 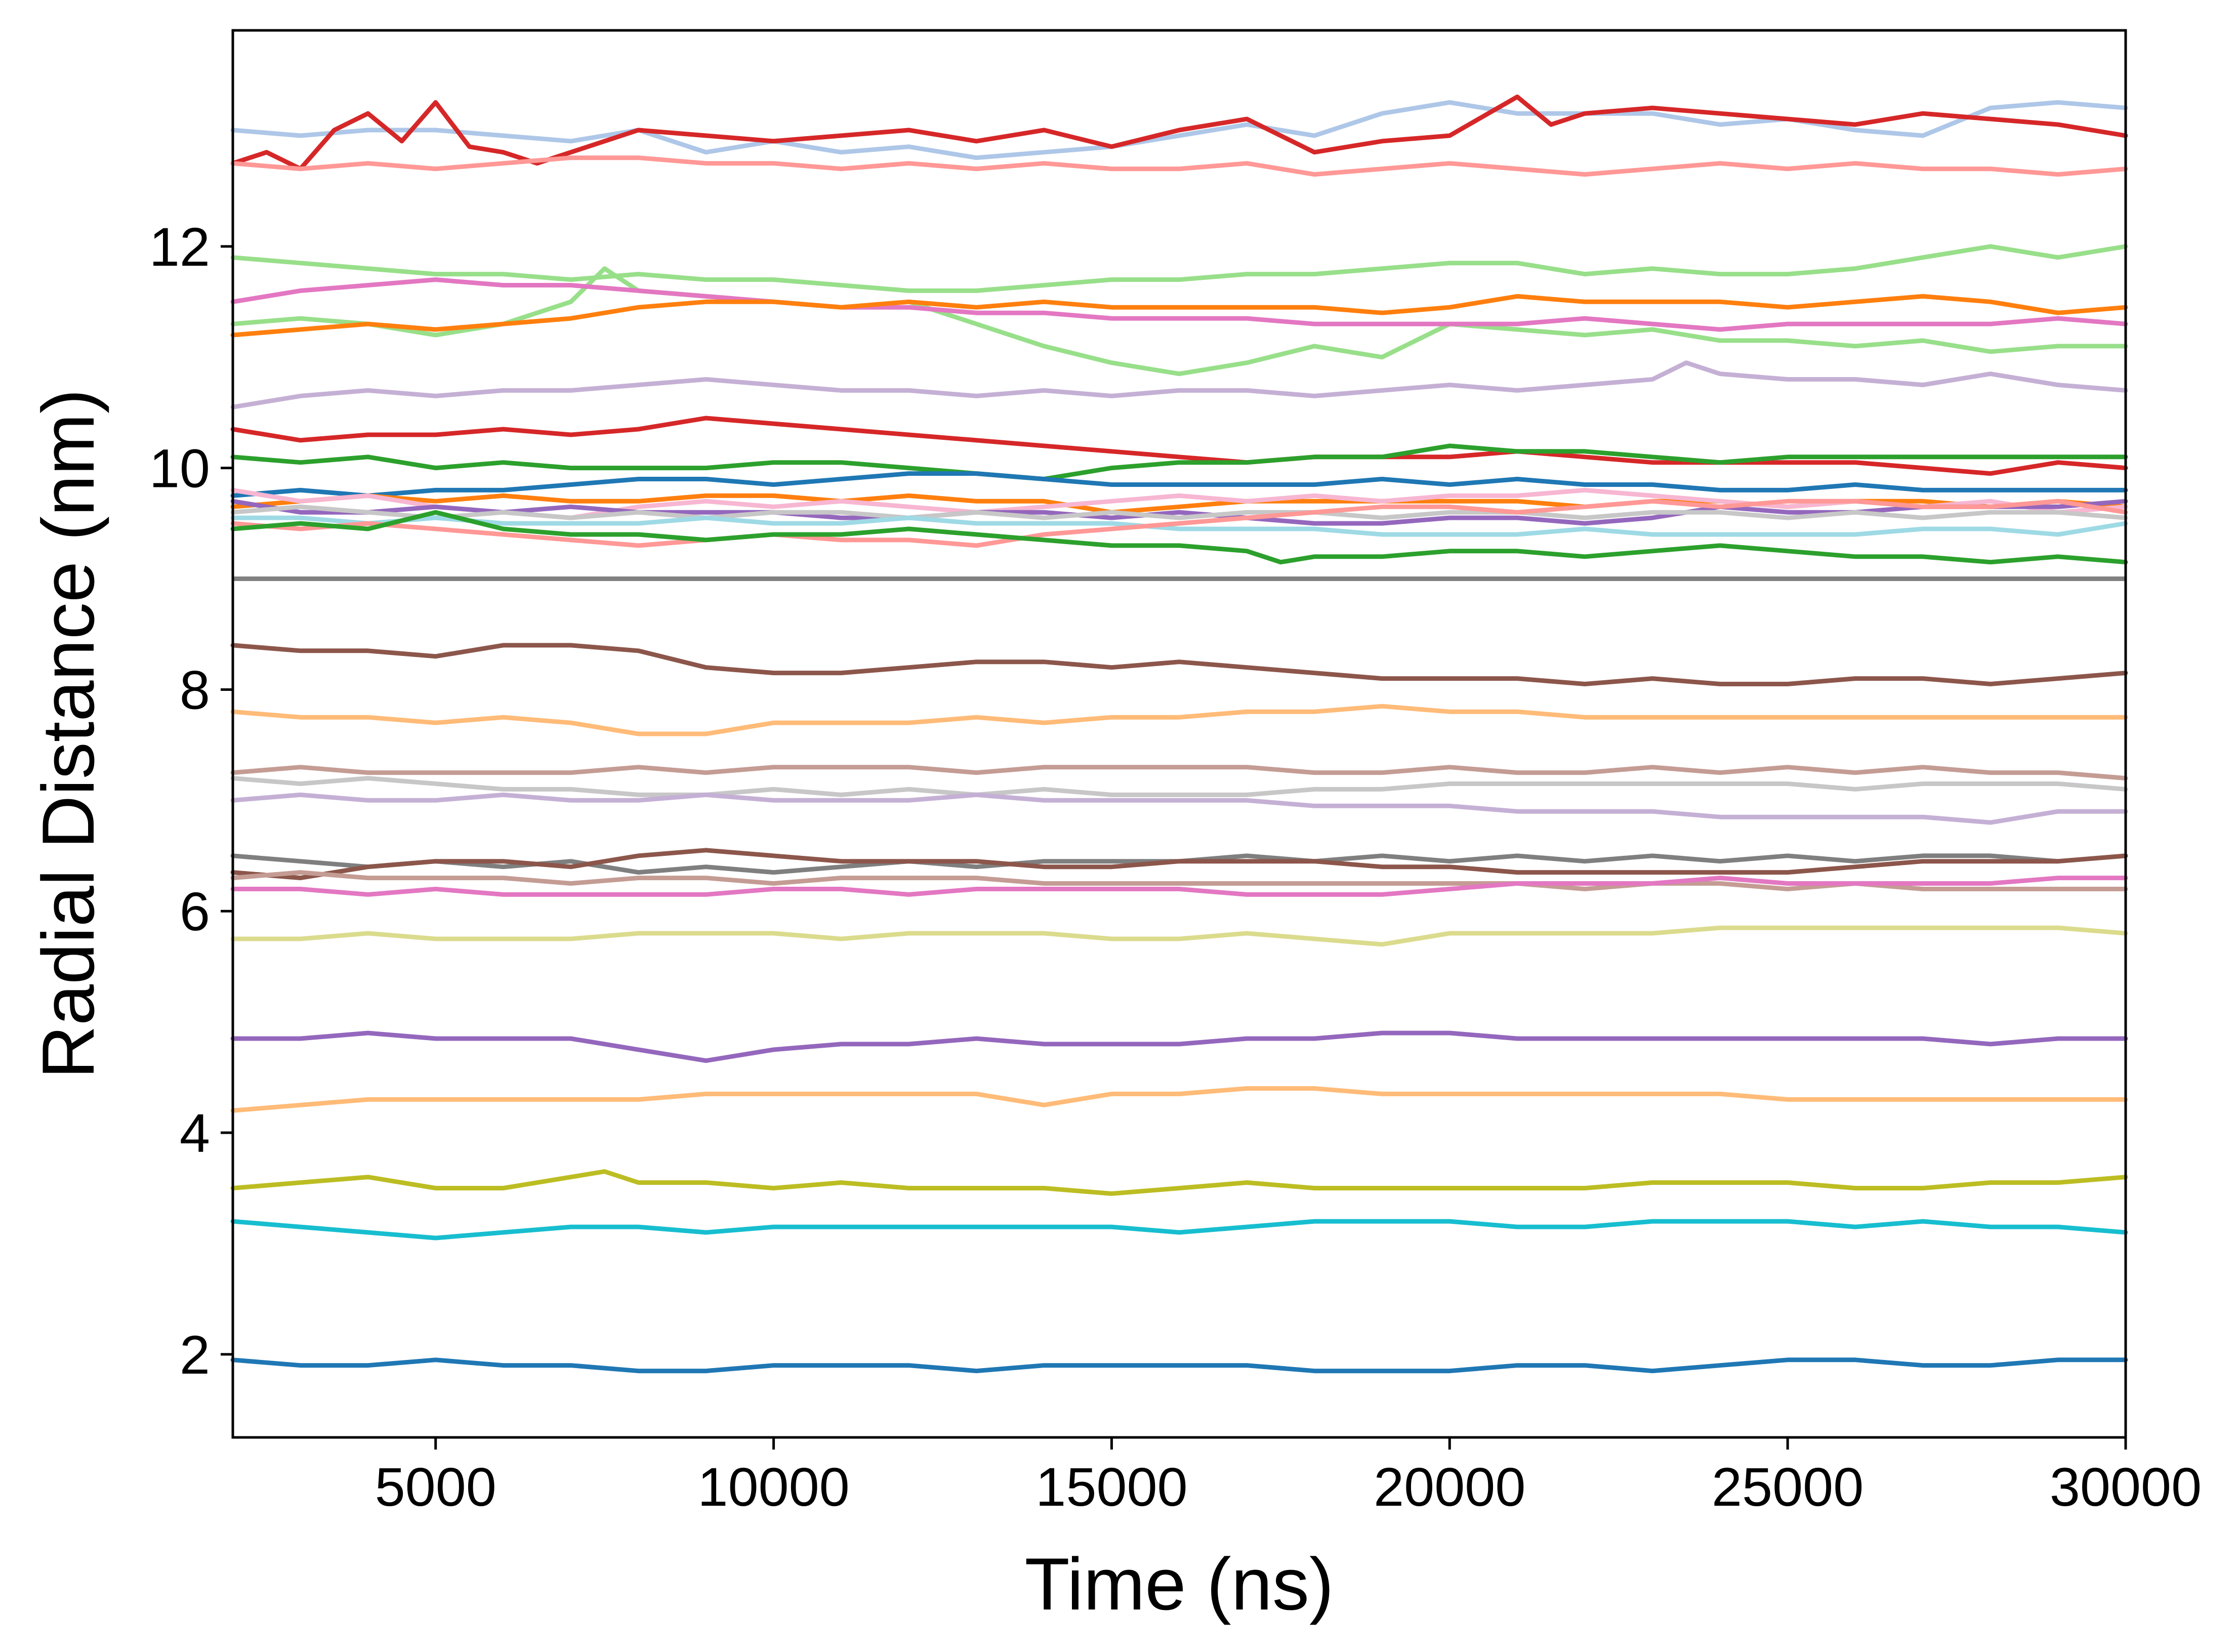 I want to click on x-tick-label: 5000, so click(x=435, y=1486).